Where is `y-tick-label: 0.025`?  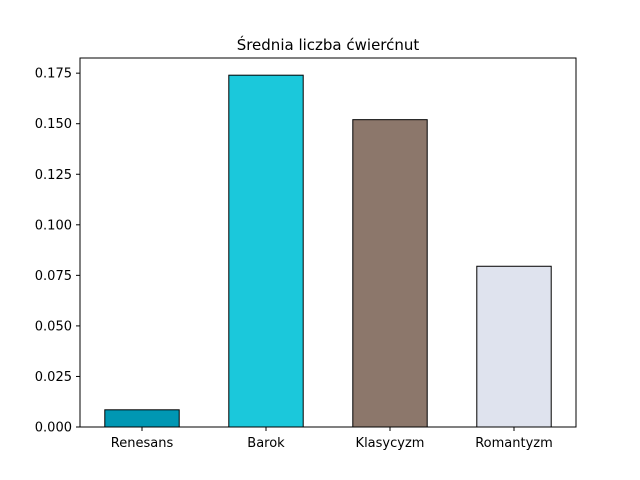
y-tick-label: 0.025 is located at coordinates (53, 377).